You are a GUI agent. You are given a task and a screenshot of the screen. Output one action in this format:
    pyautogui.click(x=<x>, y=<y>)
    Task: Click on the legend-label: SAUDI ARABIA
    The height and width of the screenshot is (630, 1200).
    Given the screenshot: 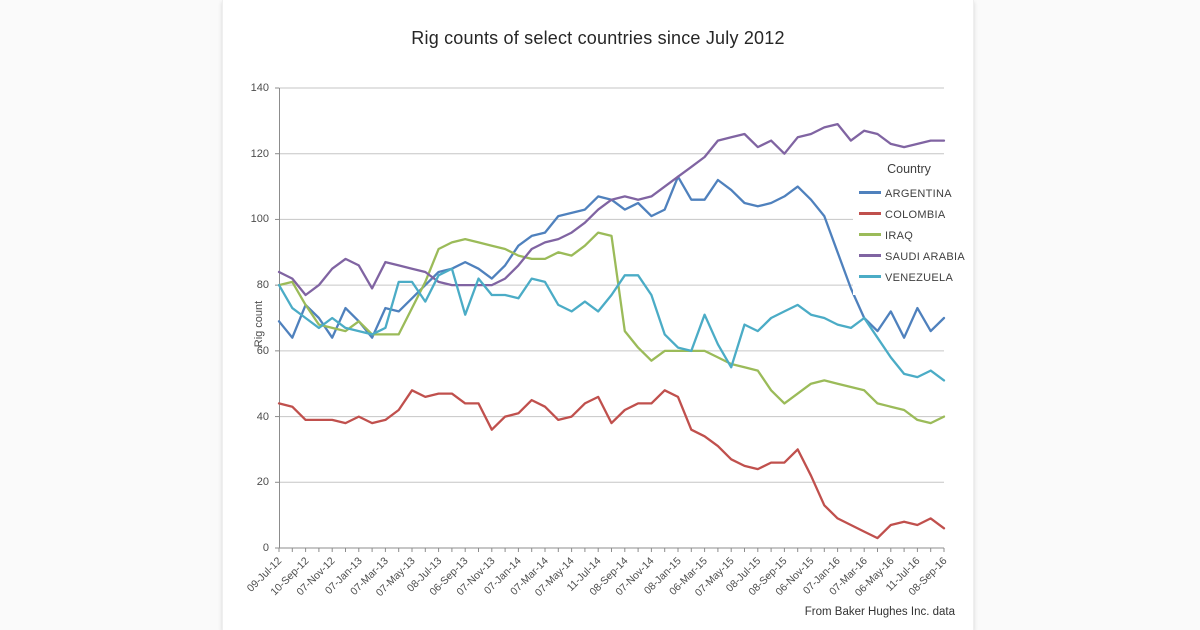 What is the action you would take?
    pyautogui.click(x=925, y=257)
    